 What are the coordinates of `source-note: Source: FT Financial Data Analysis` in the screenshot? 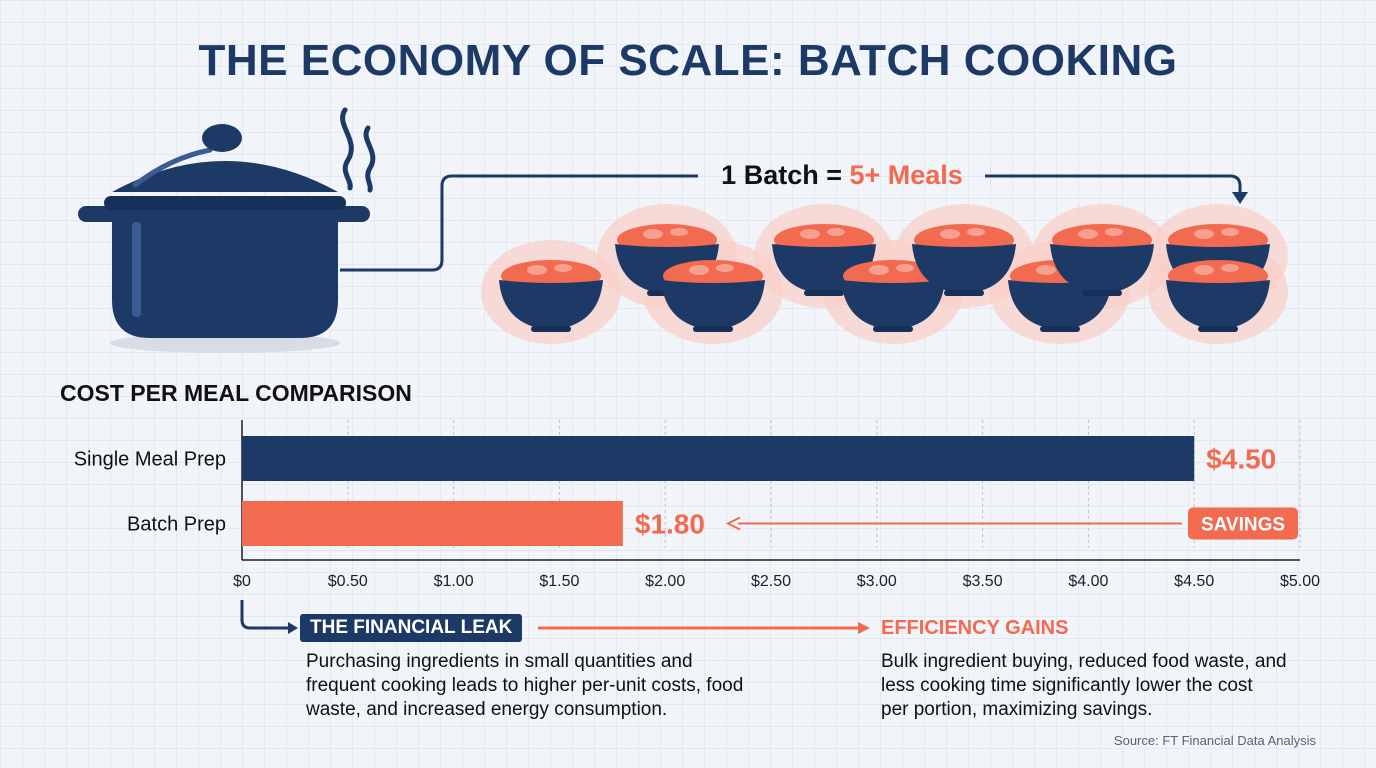 It's located at (1214, 740).